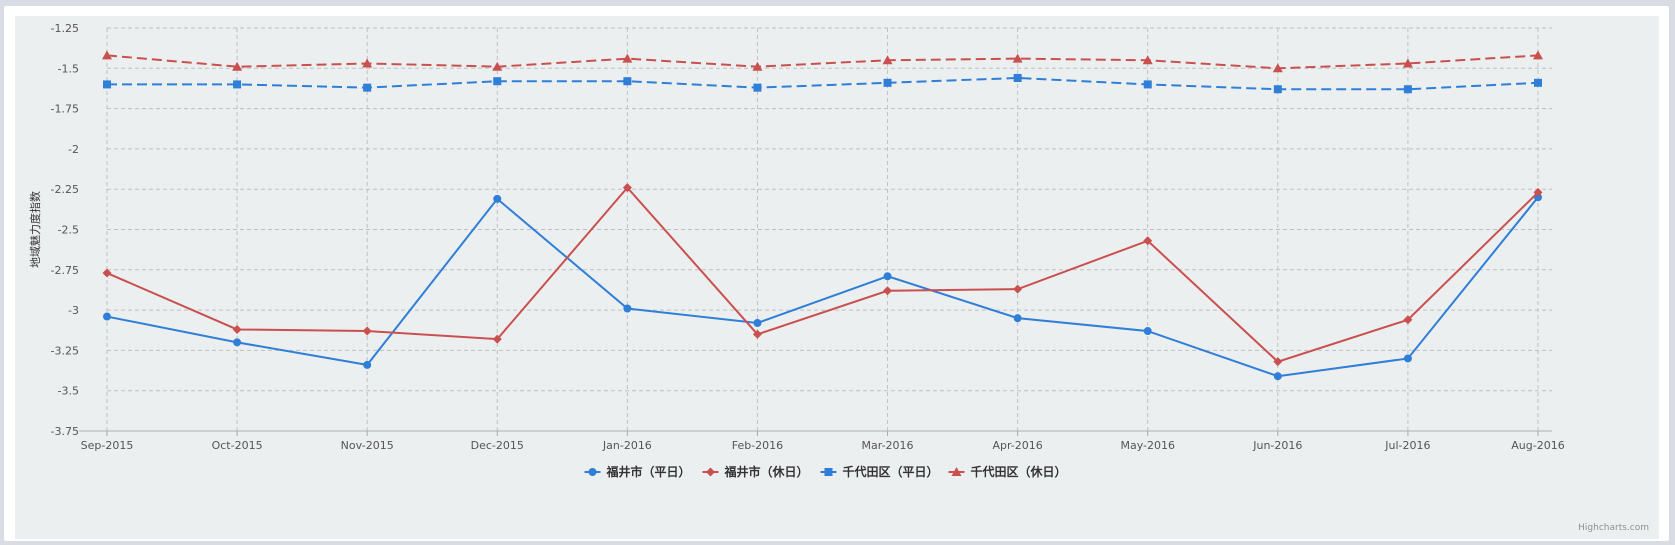 The width and height of the screenshot is (1675, 545). I want to click on x-tick-label: Dec-2015, so click(497, 445).